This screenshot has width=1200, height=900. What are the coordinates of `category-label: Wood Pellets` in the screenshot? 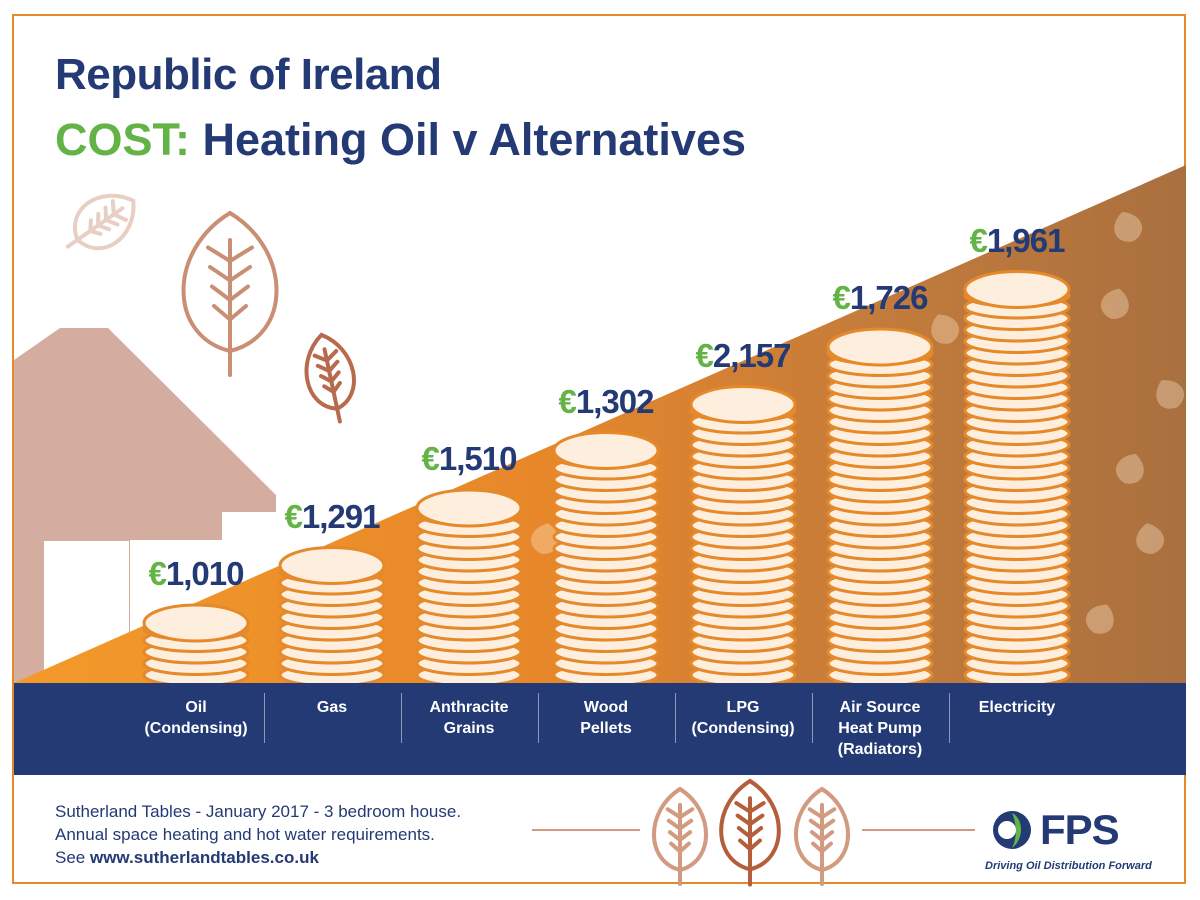 It's located at (606, 718).